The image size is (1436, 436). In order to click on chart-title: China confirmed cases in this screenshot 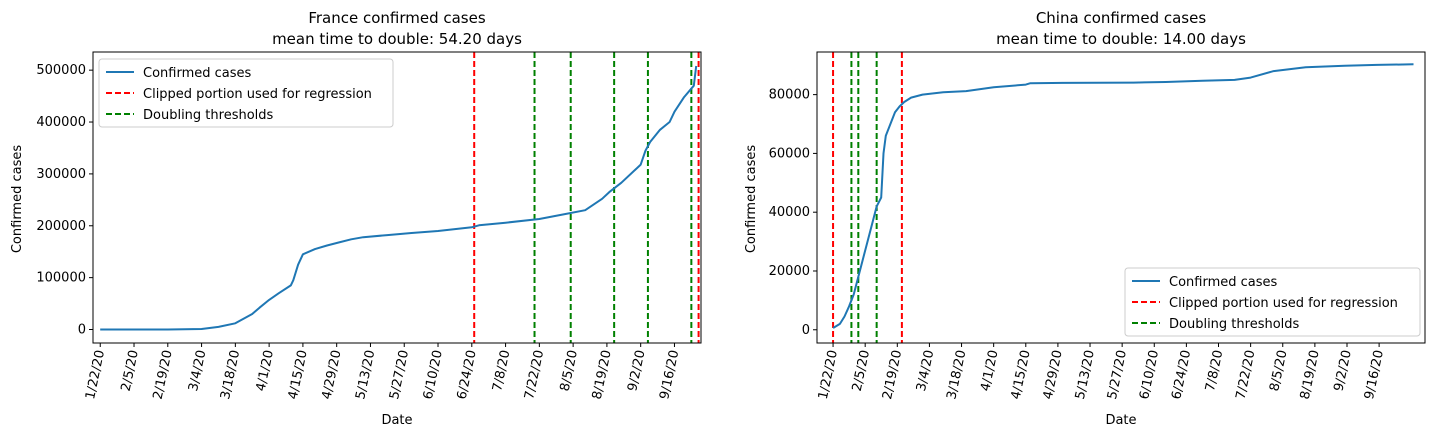, I will do `click(1121, 18)`.